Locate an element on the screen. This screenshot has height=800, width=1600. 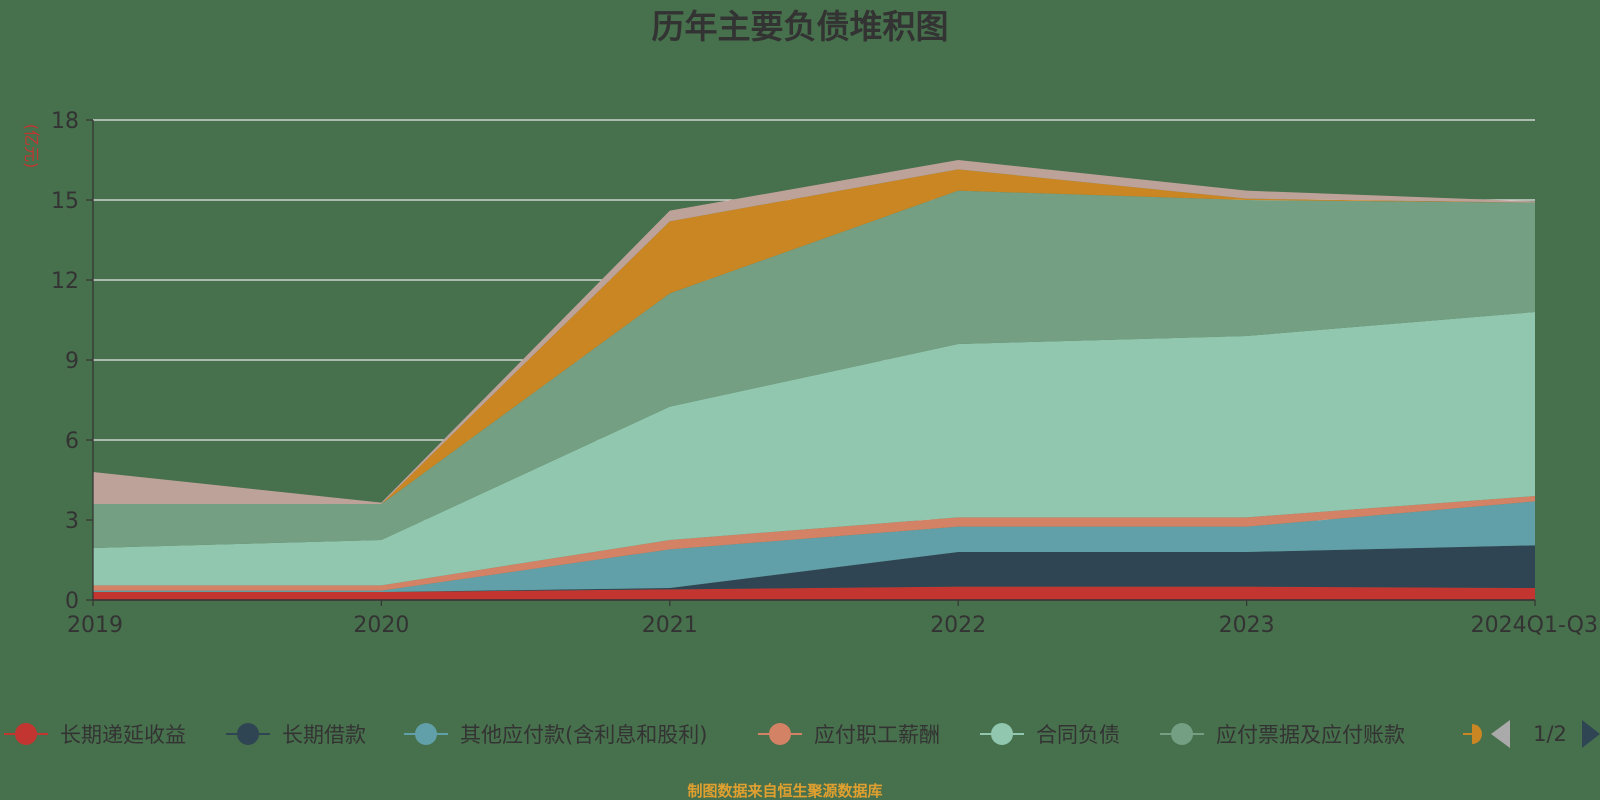
y-tick-label-1: 3 is located at coordinates (72, 521).